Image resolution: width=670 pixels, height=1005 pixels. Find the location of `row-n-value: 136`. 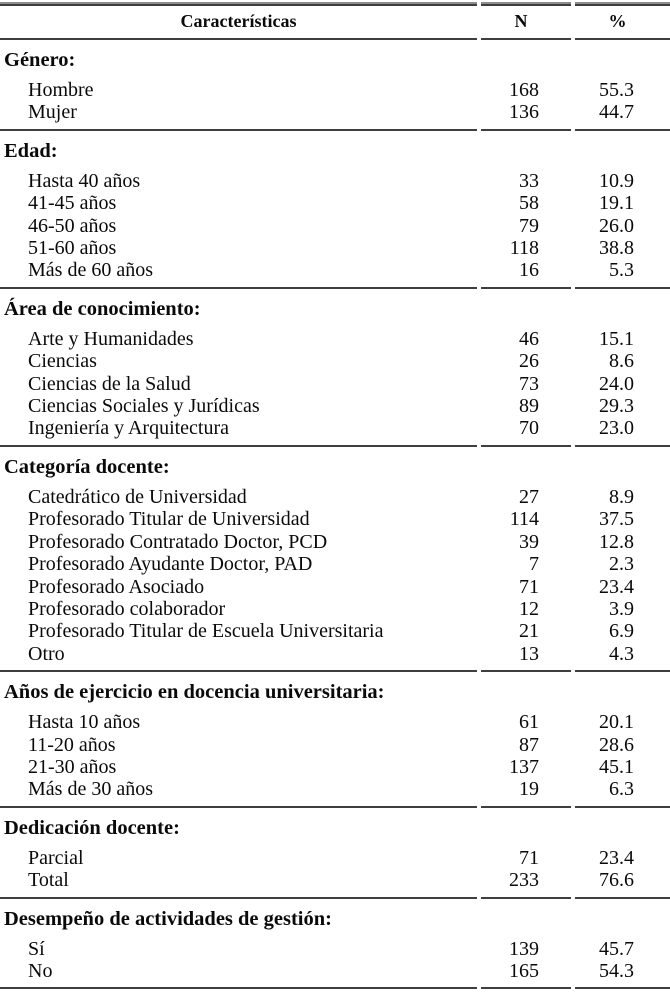

row-n-value: 136 is located at coordinates (524, 112).